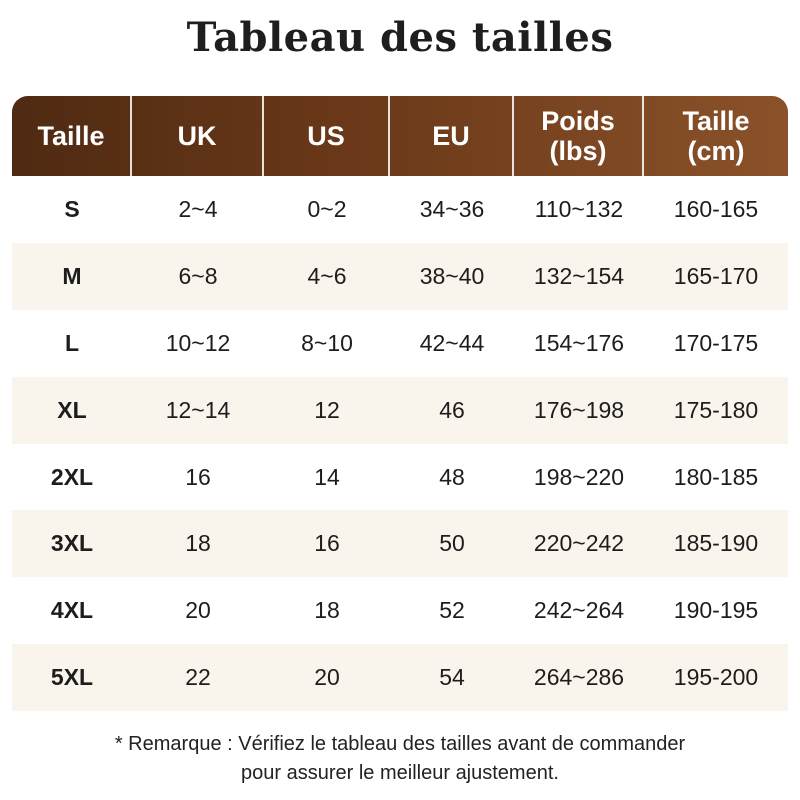 This screenshot has width=800, height=800. What do you see at coordinates (579, 543) in the screenshot?
I see `cell-weight: 220~242` at bounding box center [579, 543].